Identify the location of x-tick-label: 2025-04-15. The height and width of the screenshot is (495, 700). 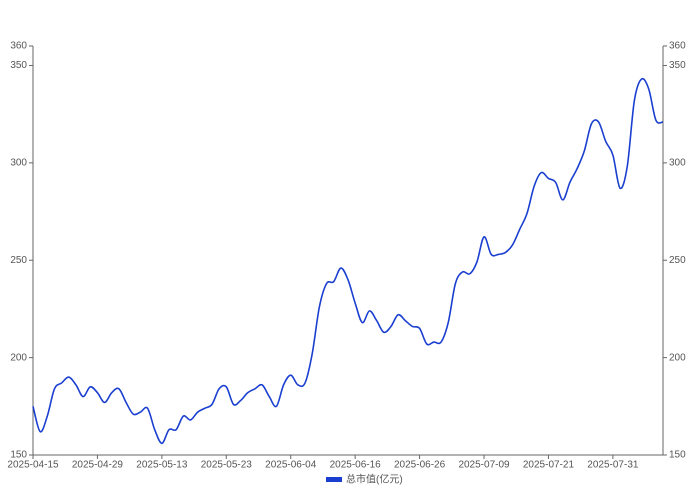
(33, 465).